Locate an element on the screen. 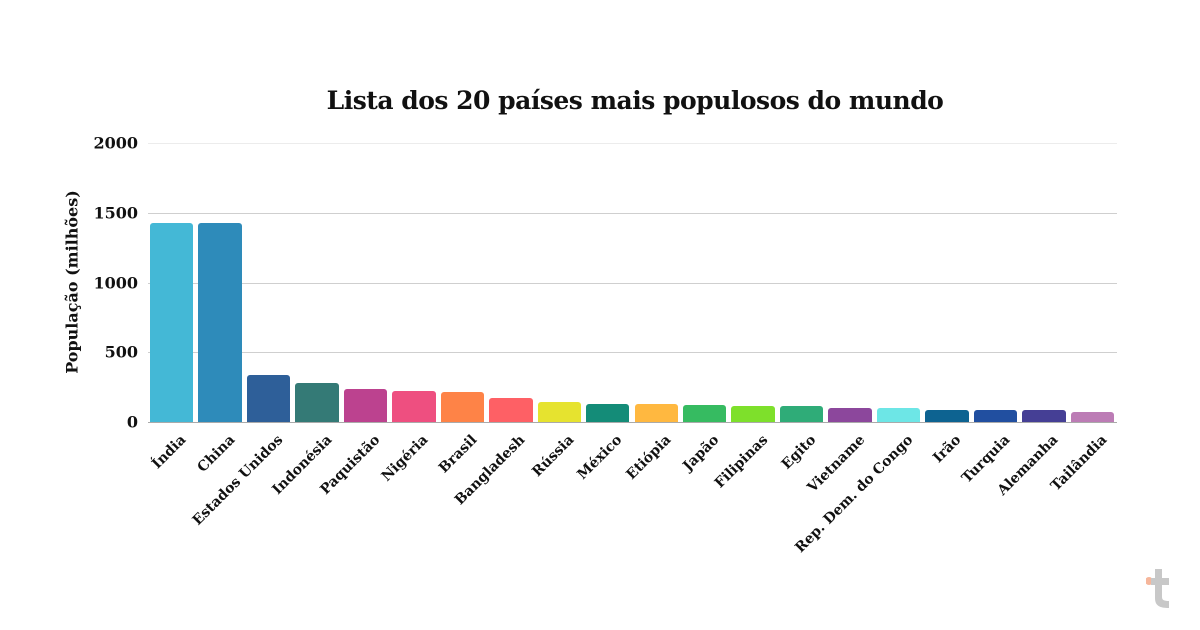  x-tick-label: Brasil is located at coordinates (458, 454).